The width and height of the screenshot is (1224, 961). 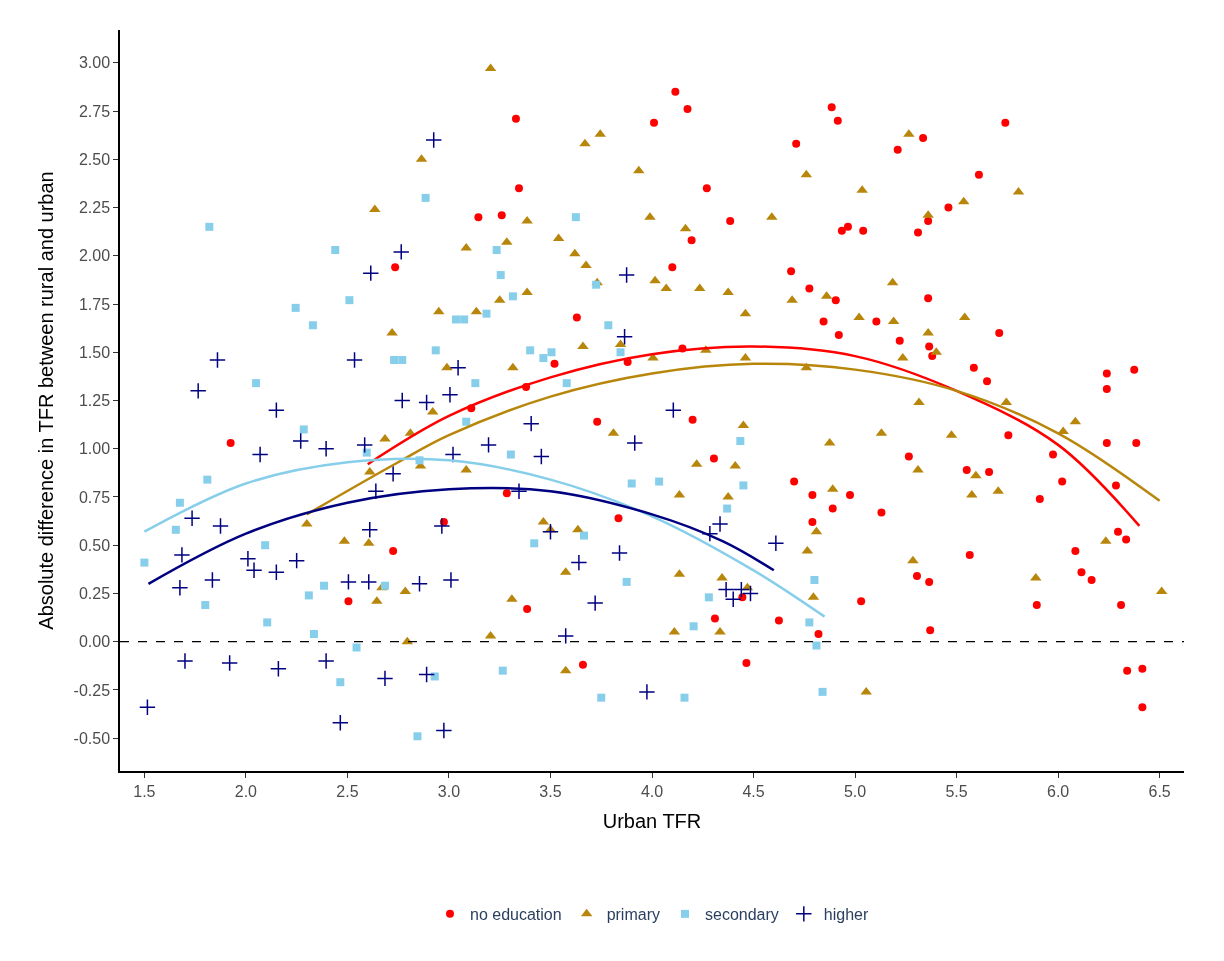 What do you see at coordinates (144, 791) in the screenshot?
I see `x-tick-label: 1.5` at bounding box center [144, 791].